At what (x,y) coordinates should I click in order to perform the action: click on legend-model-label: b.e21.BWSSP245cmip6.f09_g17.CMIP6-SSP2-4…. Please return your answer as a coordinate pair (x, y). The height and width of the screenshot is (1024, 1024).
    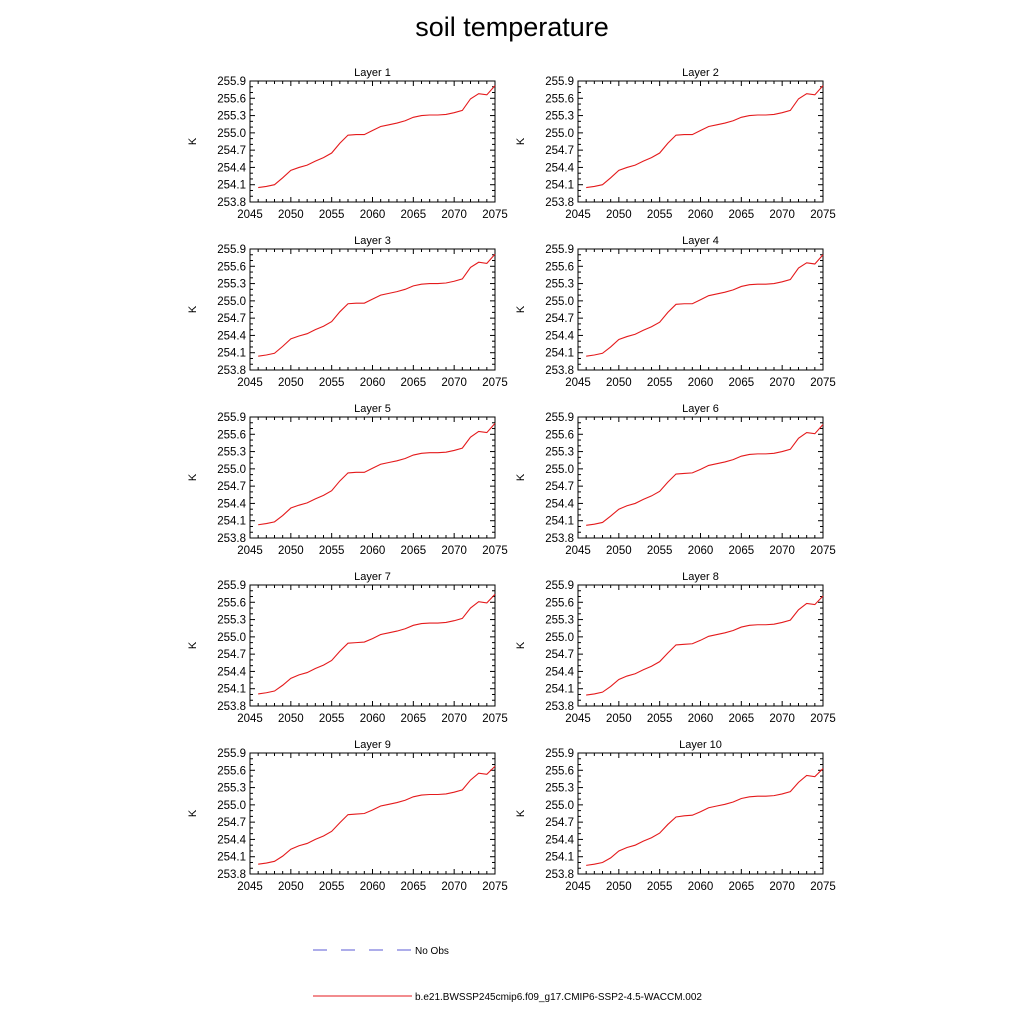
    Looking at the image, I should click on (558, 997).